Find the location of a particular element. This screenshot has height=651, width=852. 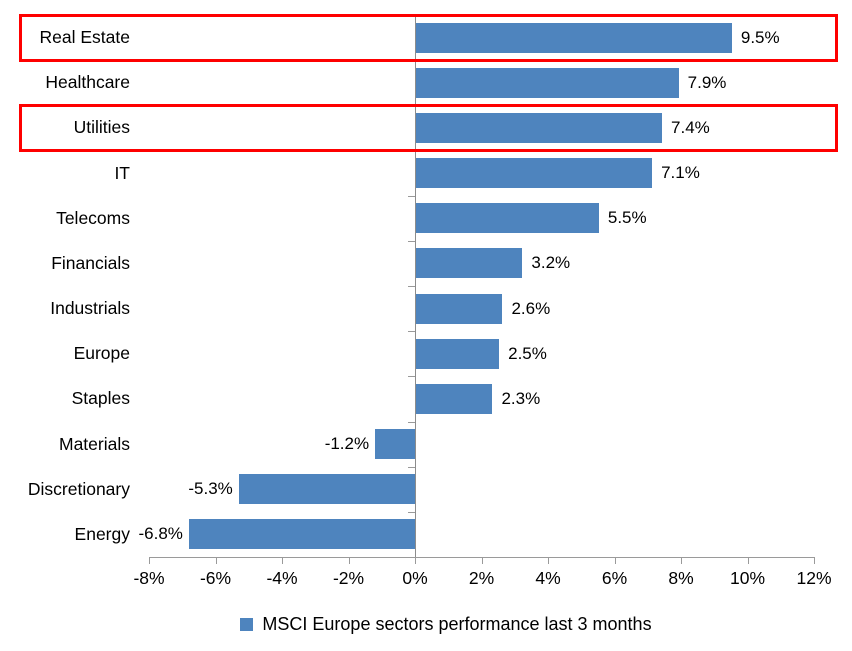

x-axis-tick-label: -8% is located at coordinates (149, 578).